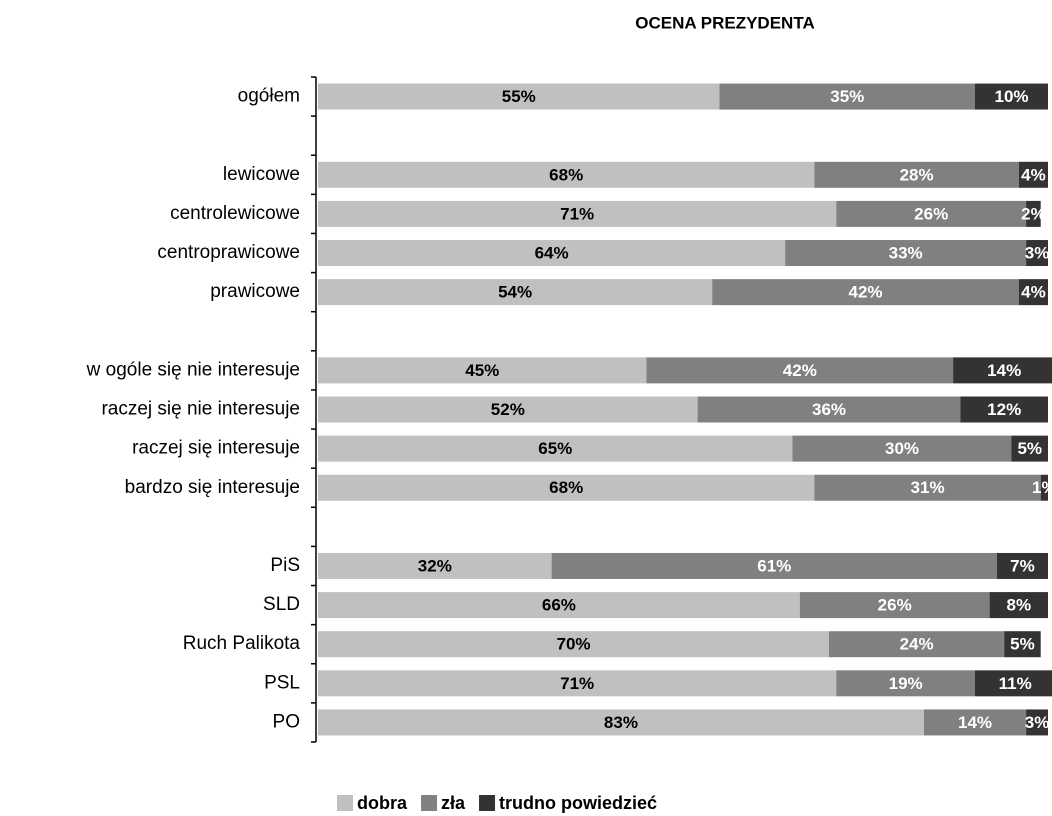 The height and width of the screenshot is (816, 1052). I want to click on category-label: PO, so click(286, 721).